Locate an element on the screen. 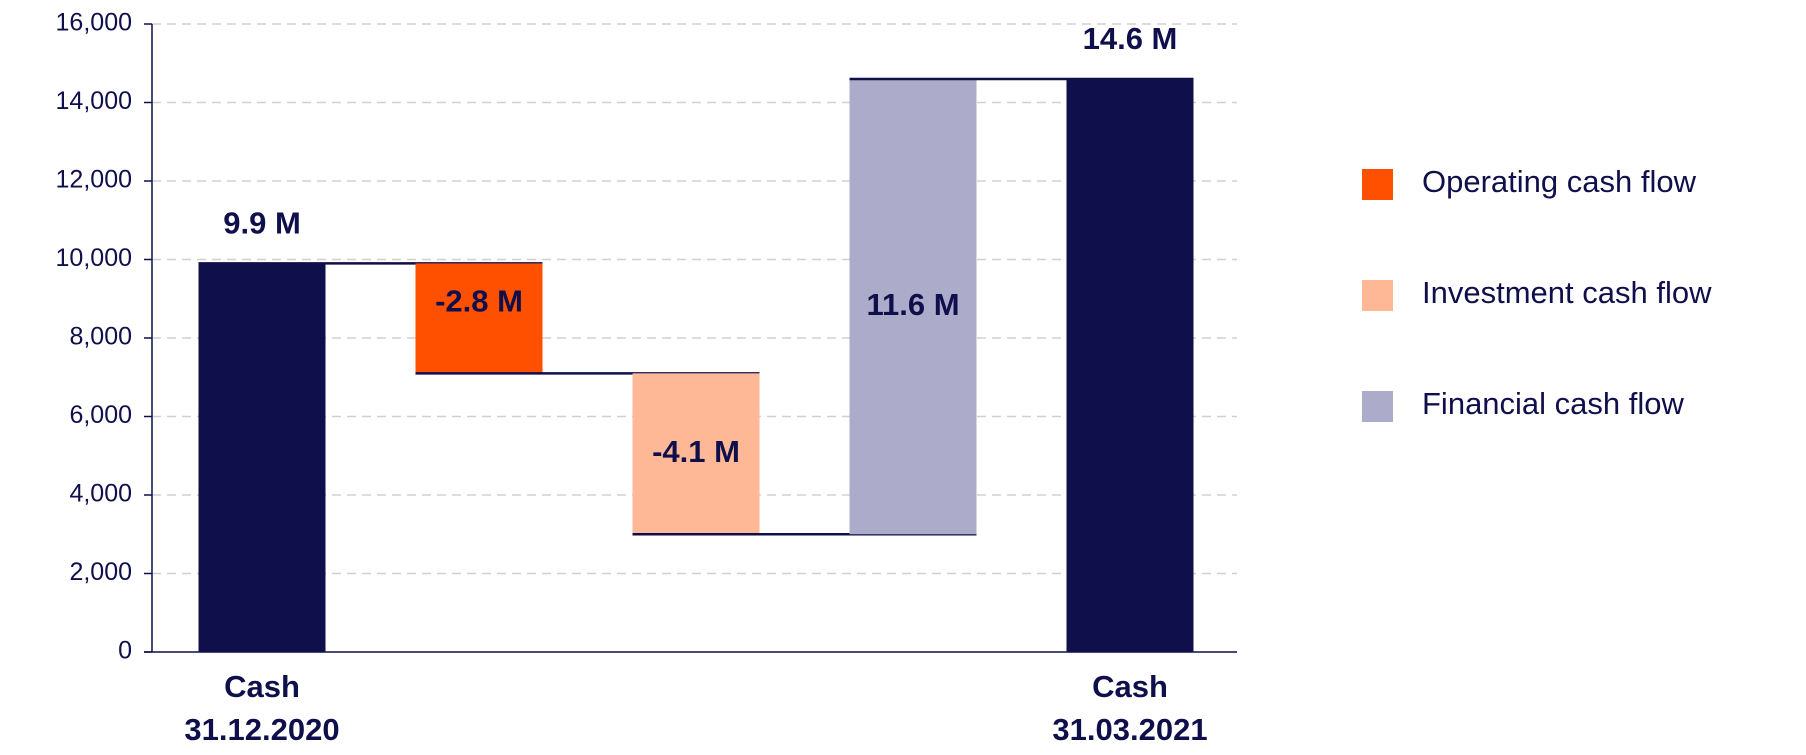  value-label: 14.6 M is located at coordinates (1130, 38).